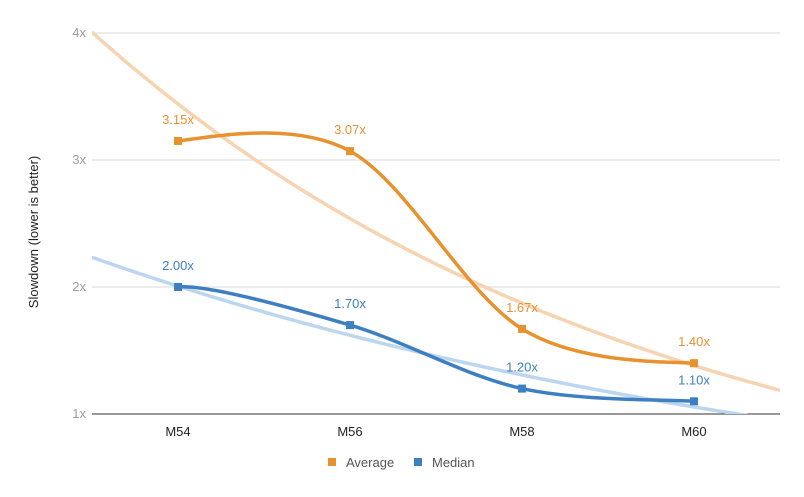 This screenshot has width=804, height=497. I want to click on data-label-average: 1.40x, so click(694, 341).